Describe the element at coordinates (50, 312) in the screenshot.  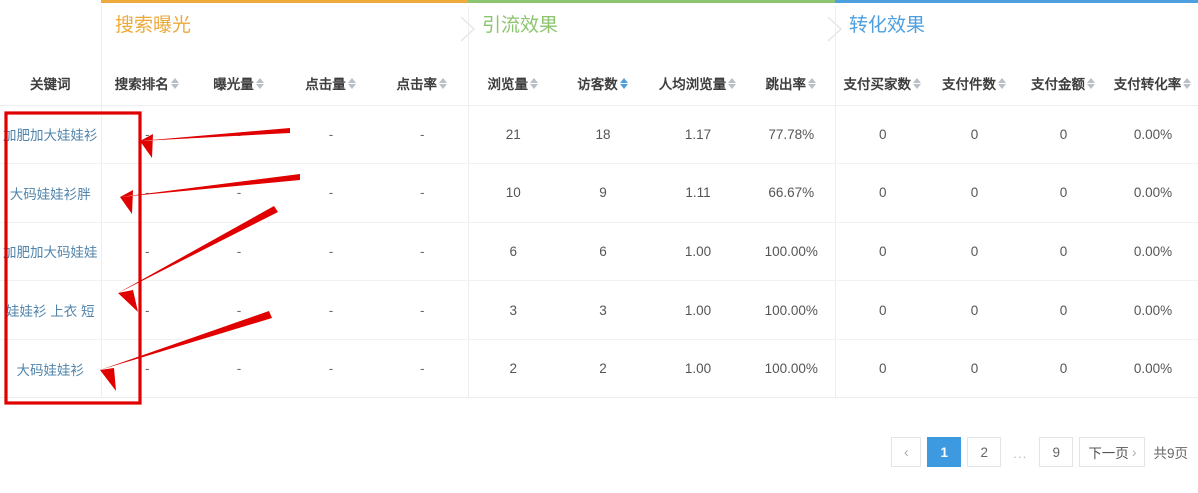
I see `keyword-link: 娃娃衫 上衣 短` at that location.